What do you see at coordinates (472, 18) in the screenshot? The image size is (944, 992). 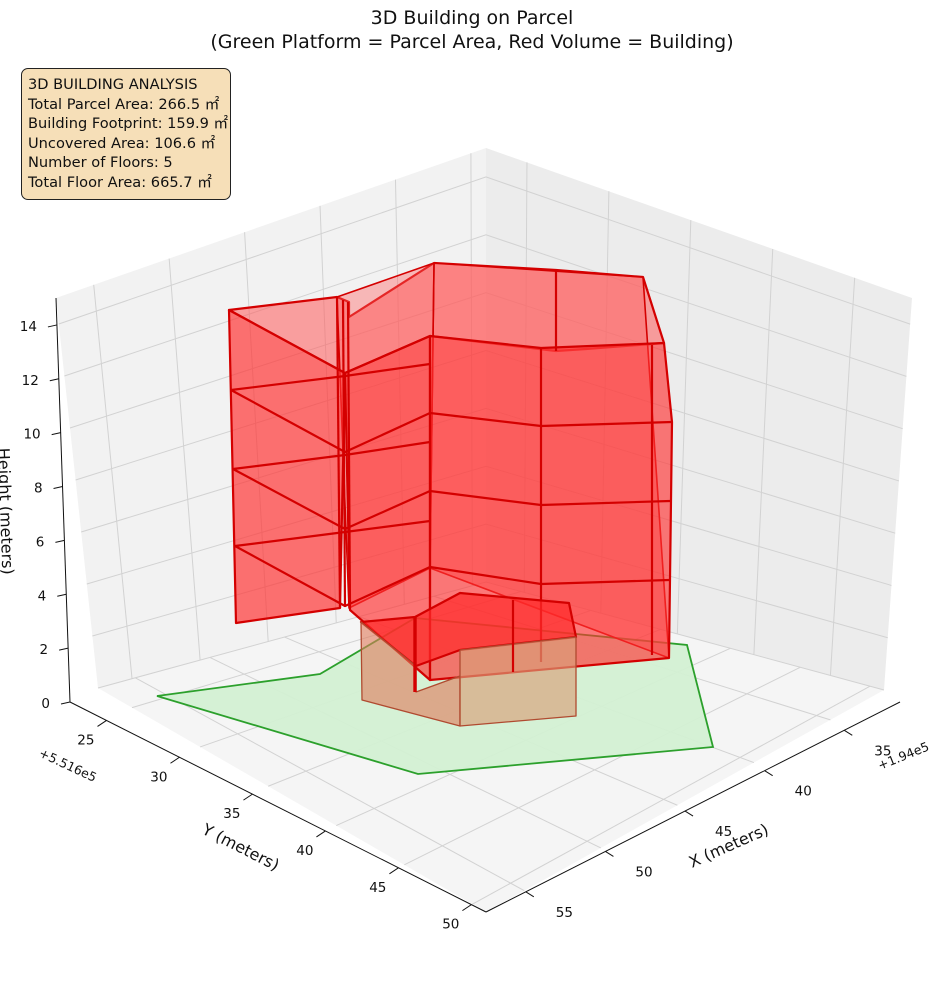 I see `chart-title-line1: 3D Building on Parcel` at bounding box center [472, 18].